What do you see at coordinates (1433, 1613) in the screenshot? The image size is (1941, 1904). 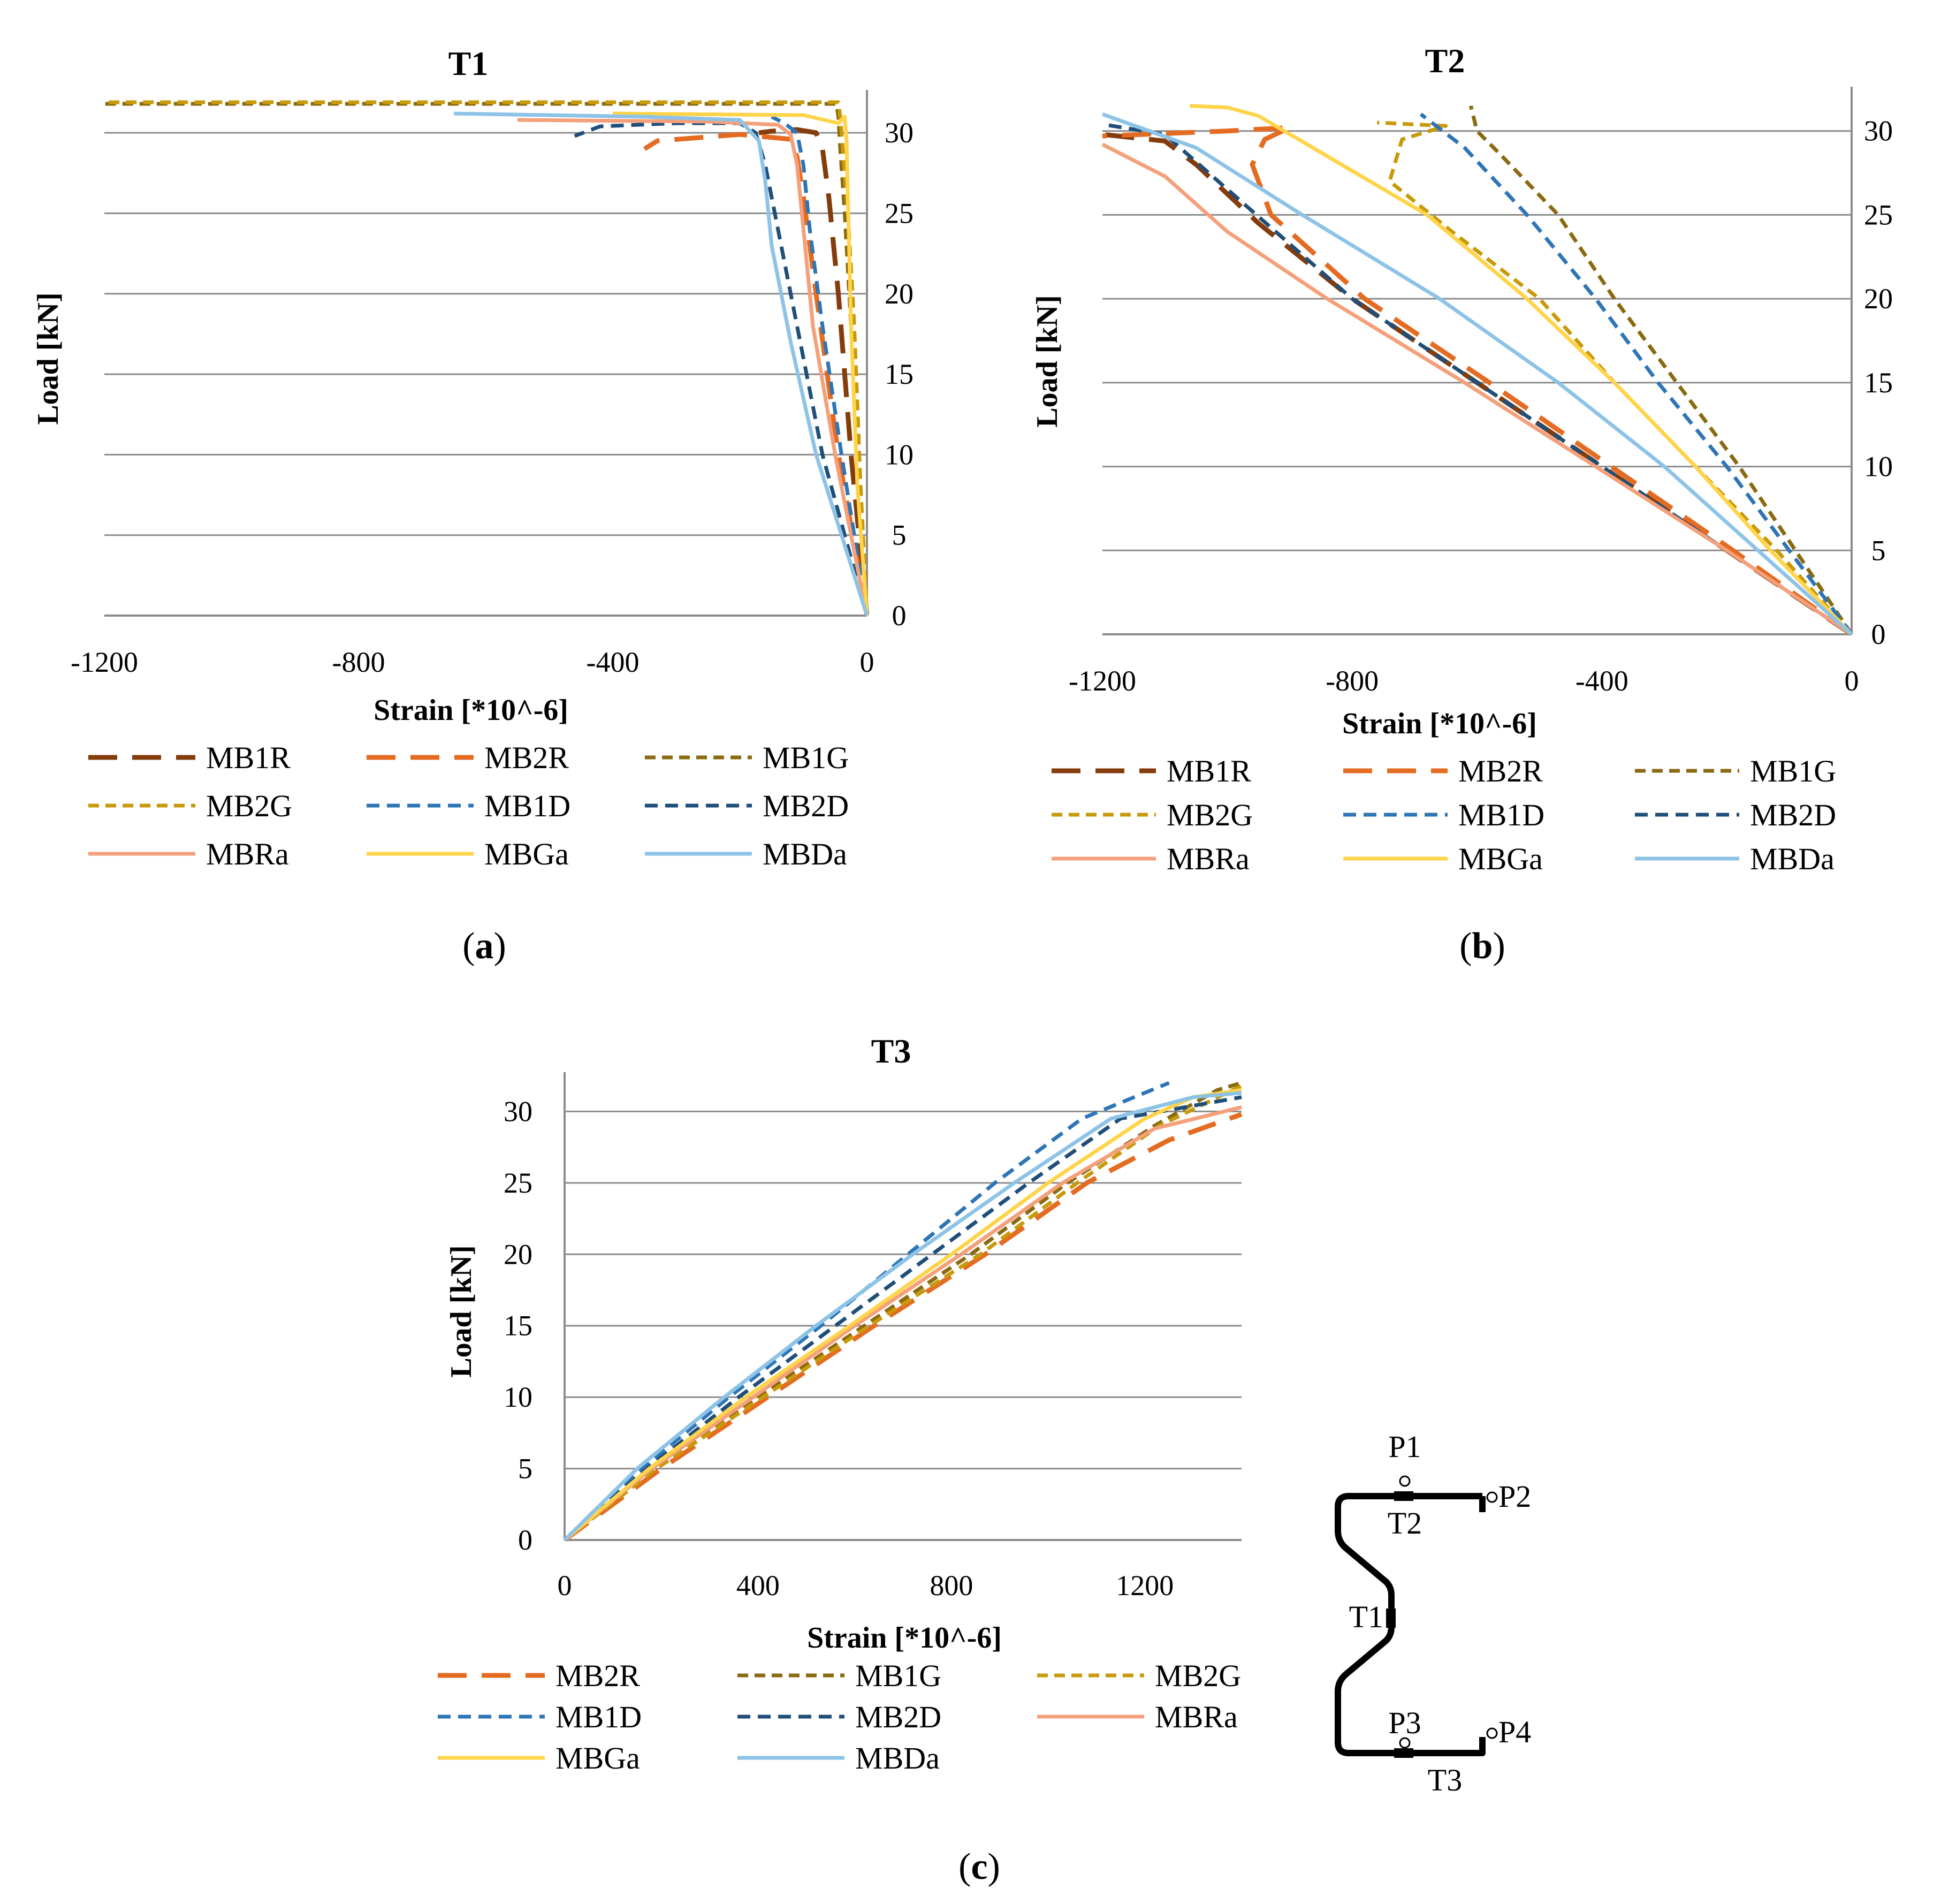 I see `cross-section-diagram: P1 P2 T2 T1 P3 P4 T3` at bounding box center [1433, 1613].